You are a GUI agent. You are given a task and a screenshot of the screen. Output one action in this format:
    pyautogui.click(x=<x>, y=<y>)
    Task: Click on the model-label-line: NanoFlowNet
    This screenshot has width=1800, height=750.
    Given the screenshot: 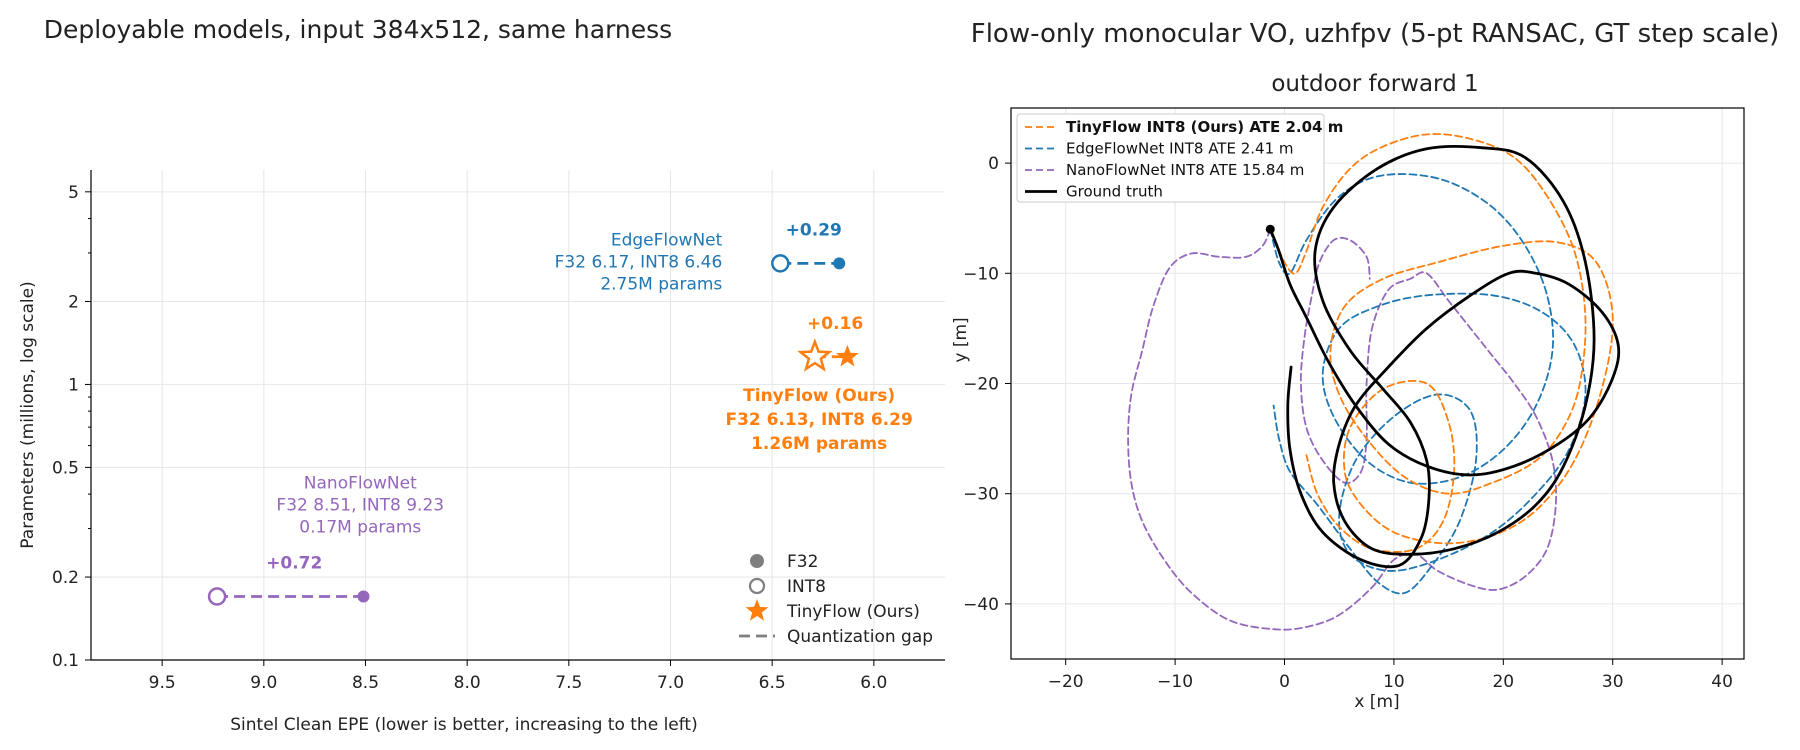 What is the action you would take?
    pyautogui.click(x=360, y=483)
    